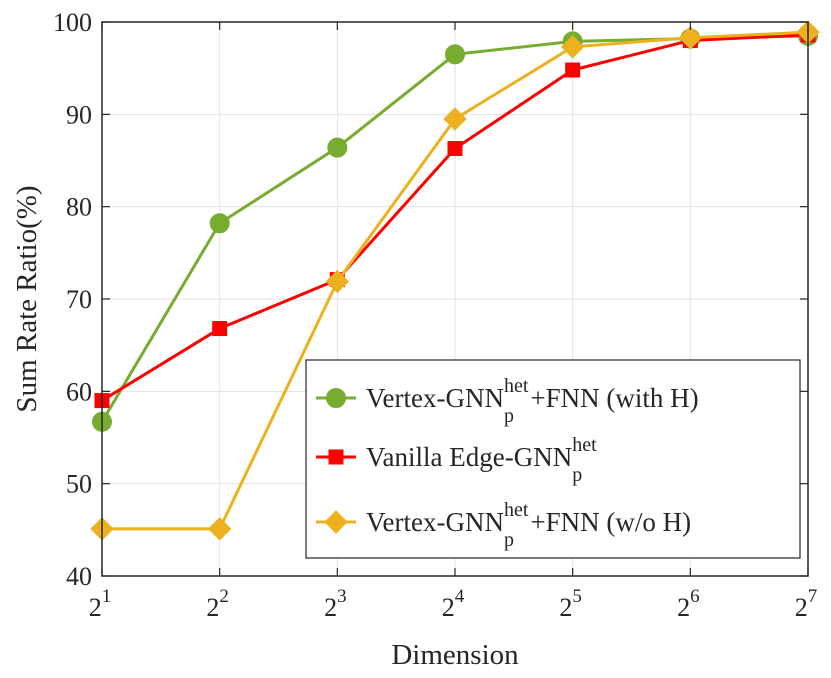 The height and width of the screenshot is (678, 831). I want to click on y-tick-label: 40, so click(79, 576).